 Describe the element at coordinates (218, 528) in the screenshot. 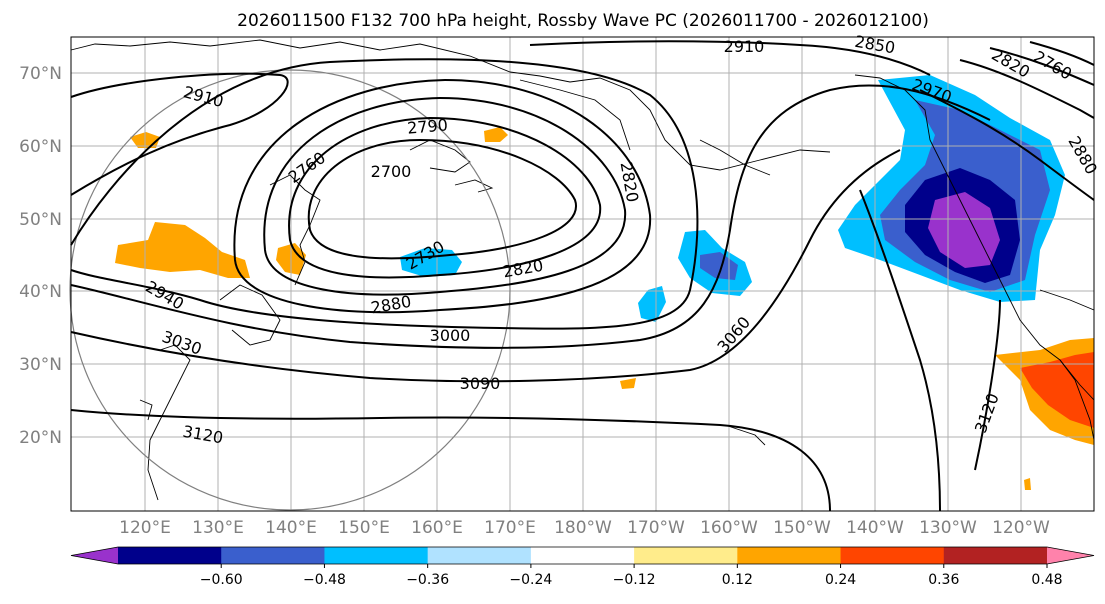

I see `lon-label: 130°E` at that location.